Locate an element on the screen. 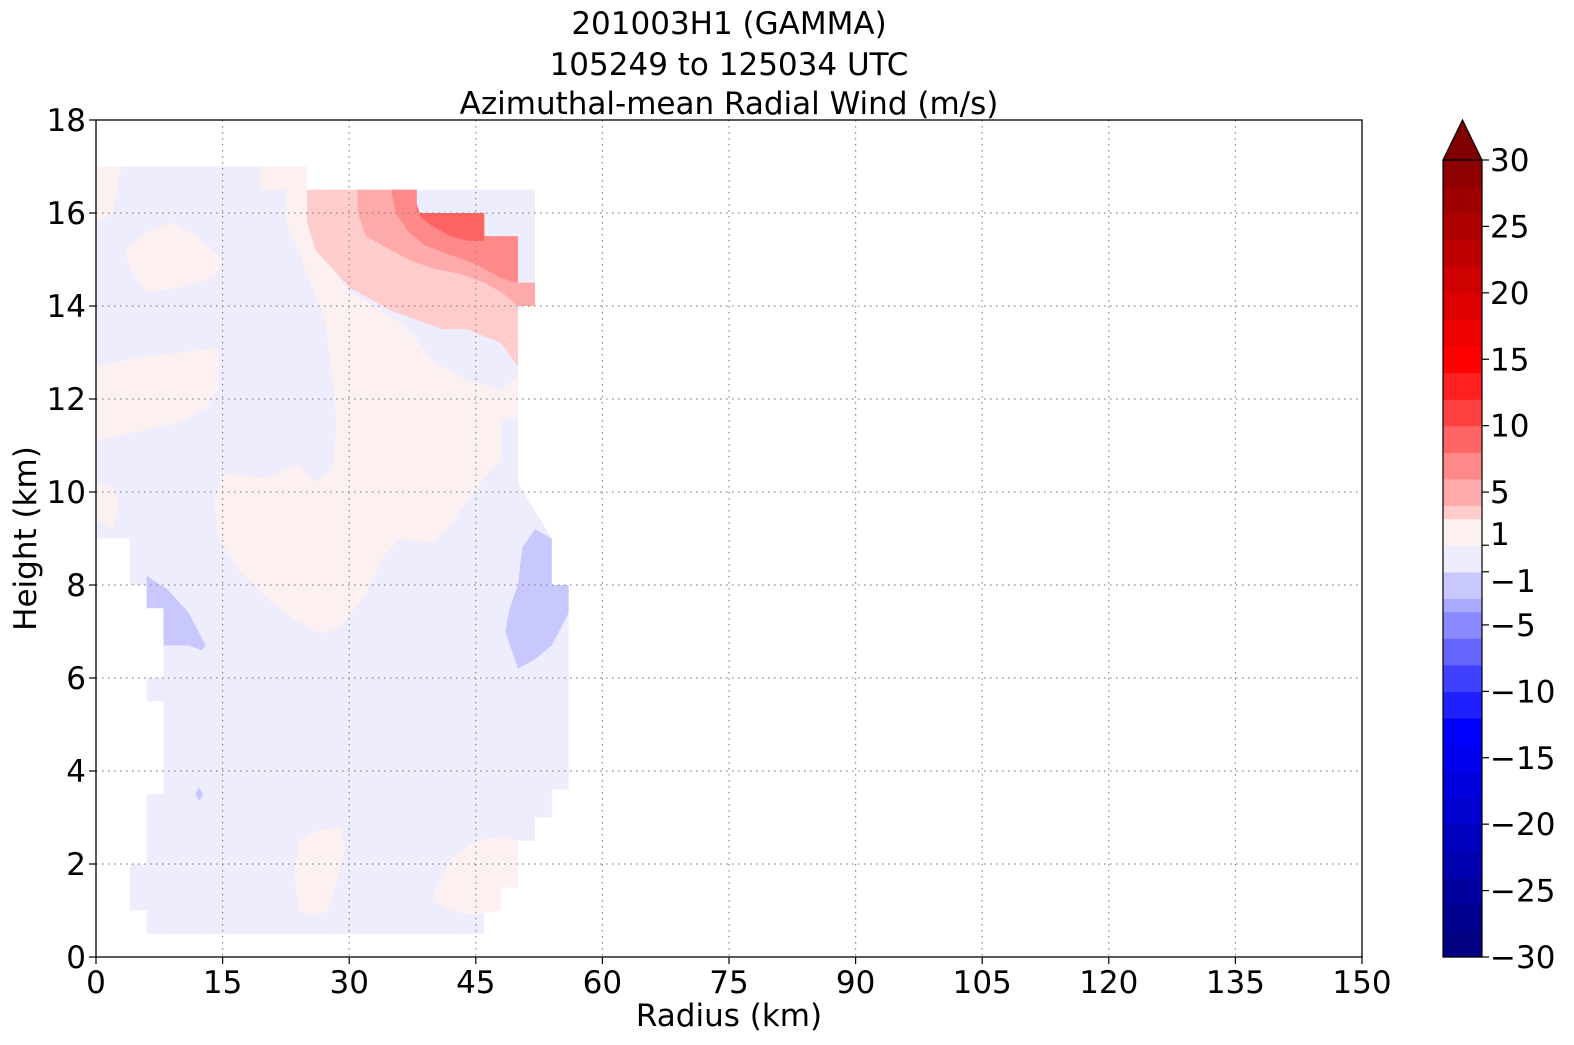  y-axis-title: Height (km) is located at coordinates (26, 538).